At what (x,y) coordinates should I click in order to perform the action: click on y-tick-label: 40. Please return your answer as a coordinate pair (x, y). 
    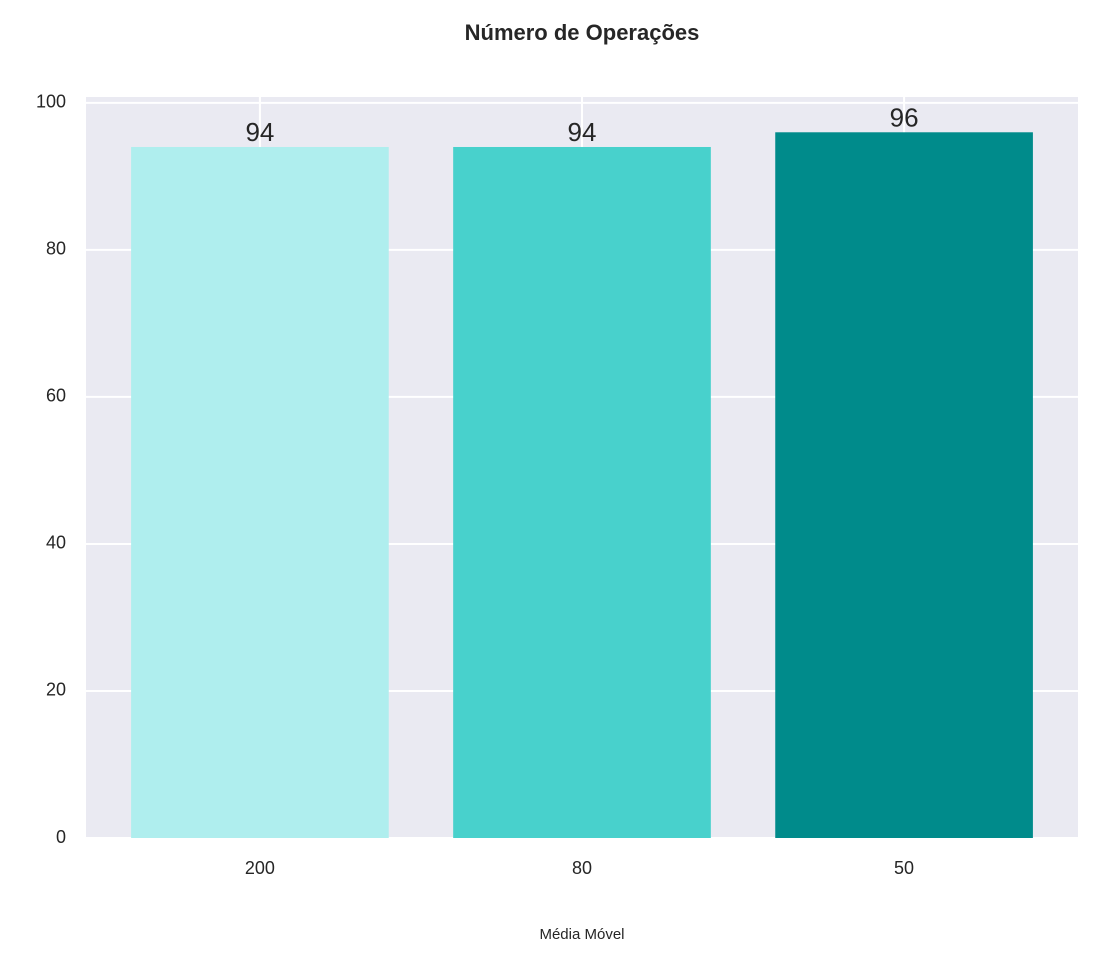
    Looking at the image, I should click on (56, 543).